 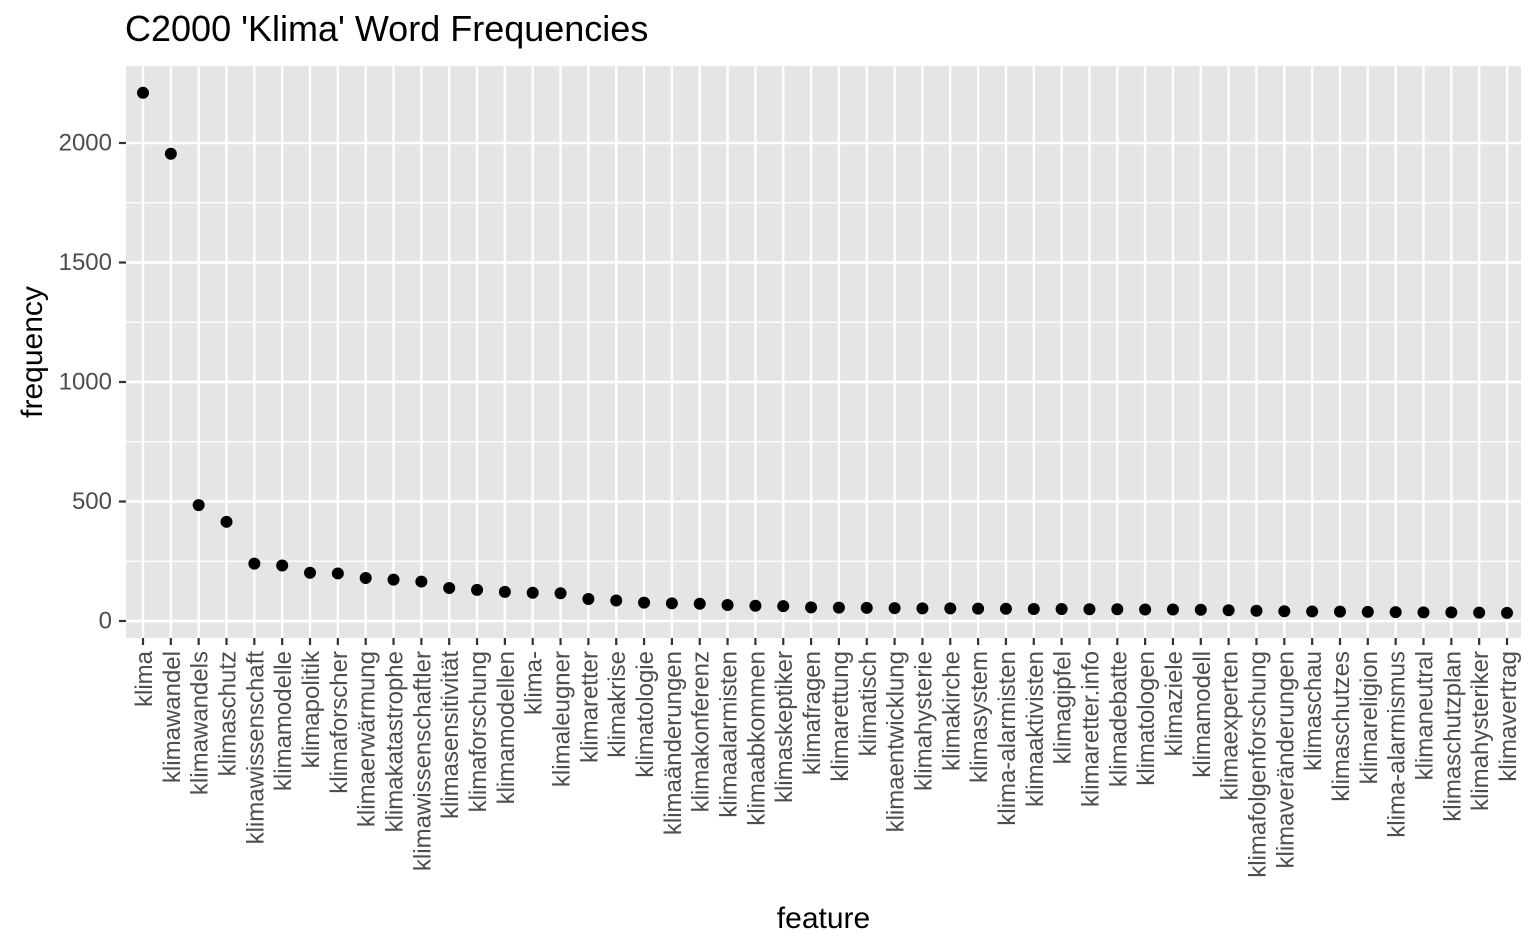 I want to click on x-tick-label: klima-, so click(x=534, y=683).